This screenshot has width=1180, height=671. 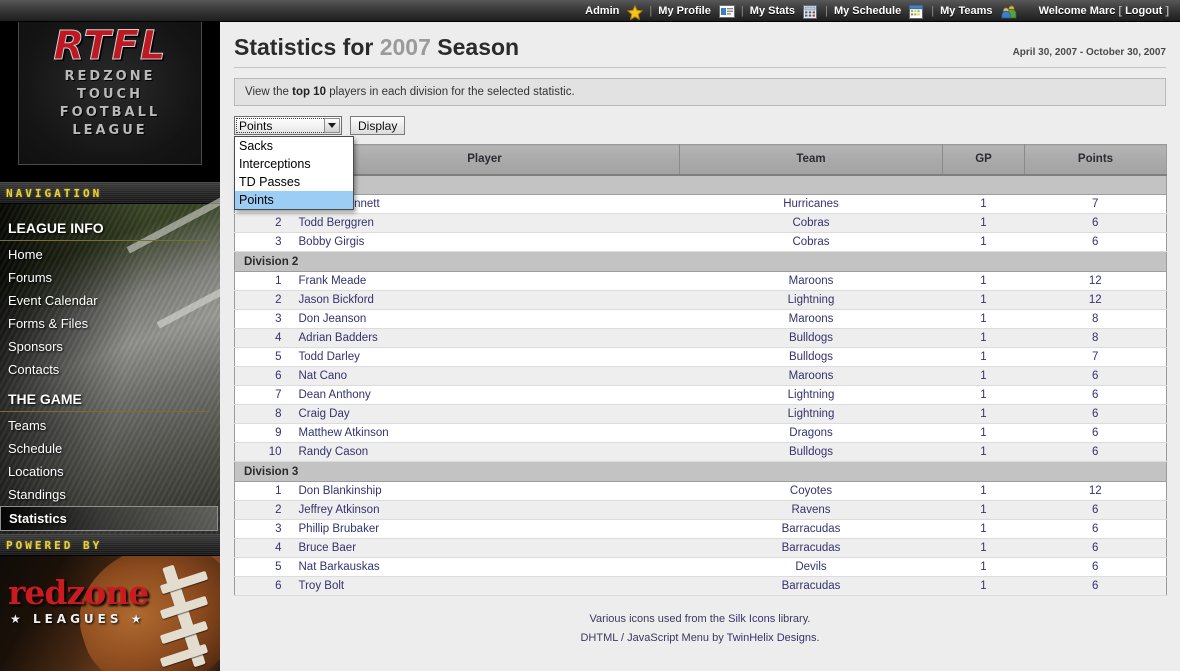 I want to click on player-link: Randy Cason, so click(x=333, y=452).